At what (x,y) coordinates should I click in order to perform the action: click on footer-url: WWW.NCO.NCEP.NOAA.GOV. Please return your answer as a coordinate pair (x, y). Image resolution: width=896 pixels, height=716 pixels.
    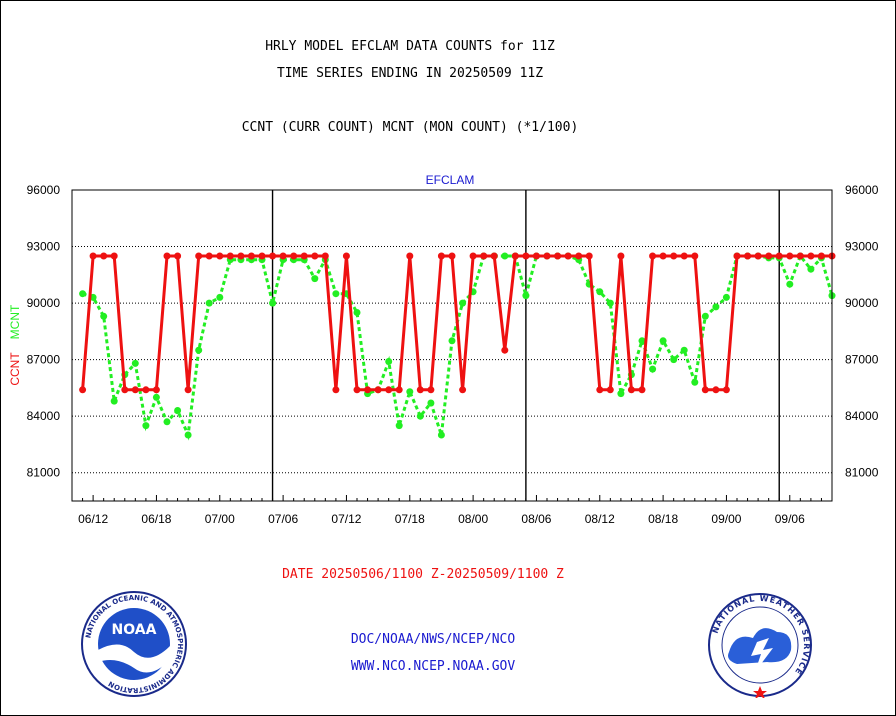
    Looking at the image, I should click on (433, 666).